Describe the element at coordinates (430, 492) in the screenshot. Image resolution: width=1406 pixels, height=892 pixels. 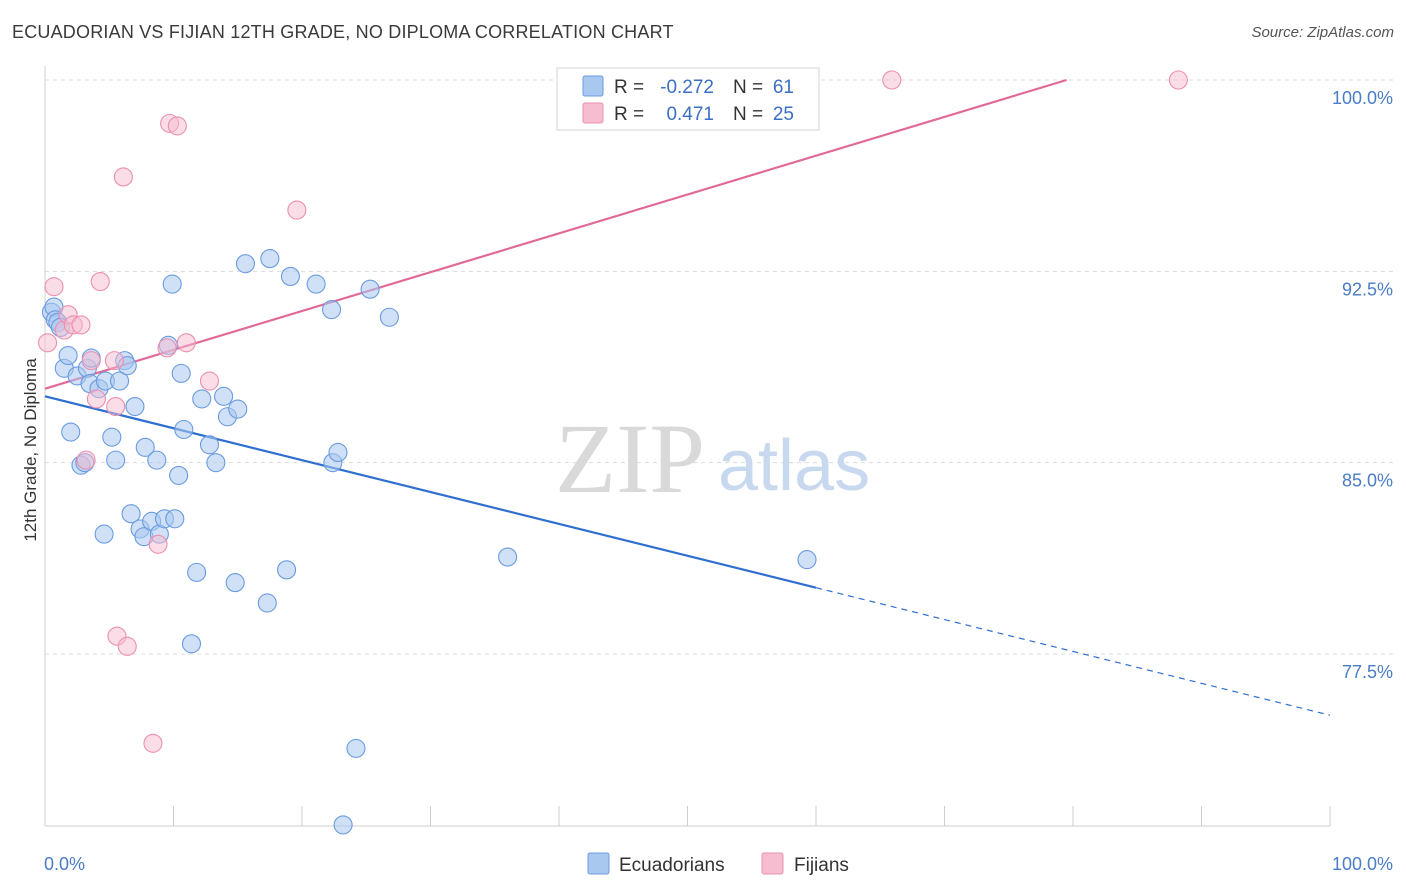
I see `trend-line-ecuadorians` at that location.